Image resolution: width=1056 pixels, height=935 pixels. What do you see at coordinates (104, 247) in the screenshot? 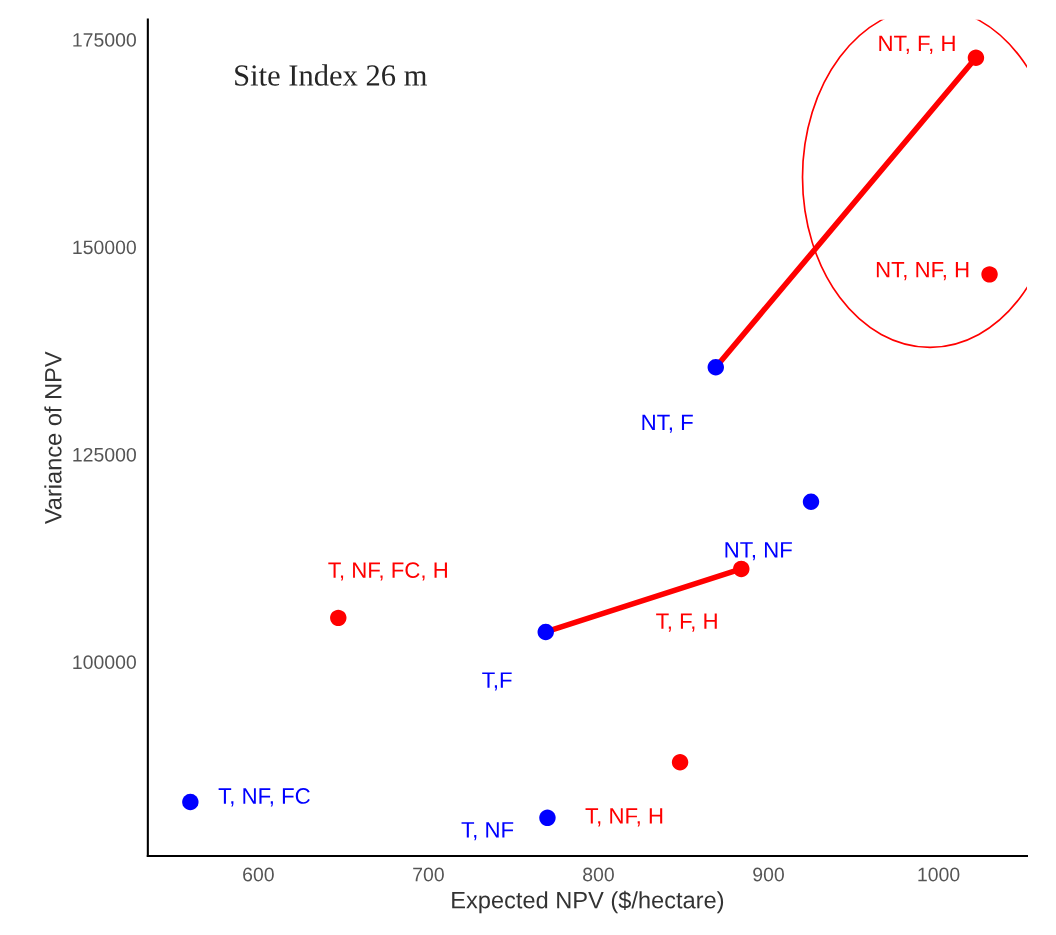
I see `y-tick-label: 150000` at bounding box center [104, 247].